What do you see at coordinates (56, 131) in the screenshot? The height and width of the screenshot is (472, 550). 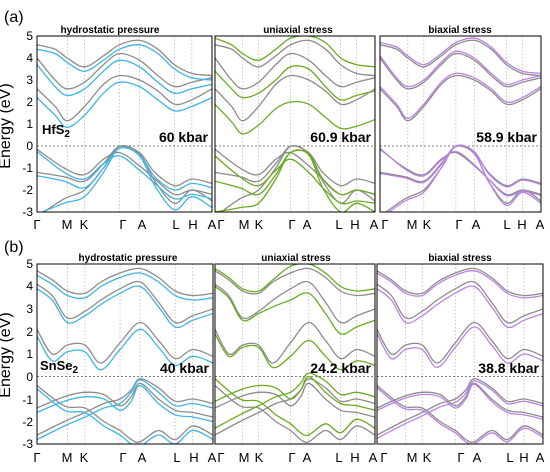 I see `material-label: HfS2` at bounding box center [56, 131].